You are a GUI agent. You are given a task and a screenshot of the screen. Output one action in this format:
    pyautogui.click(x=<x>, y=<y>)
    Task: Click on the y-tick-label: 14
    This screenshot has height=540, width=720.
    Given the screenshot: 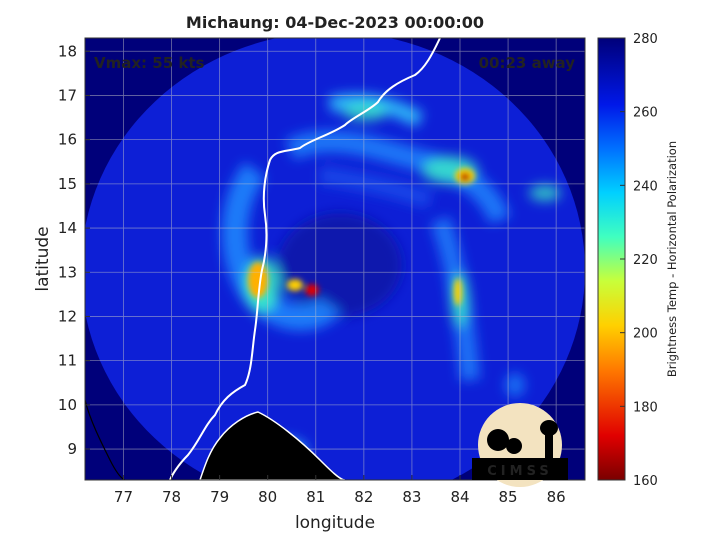 What is the action you would take?
    pyautogui.click(x=67, y=228)
    